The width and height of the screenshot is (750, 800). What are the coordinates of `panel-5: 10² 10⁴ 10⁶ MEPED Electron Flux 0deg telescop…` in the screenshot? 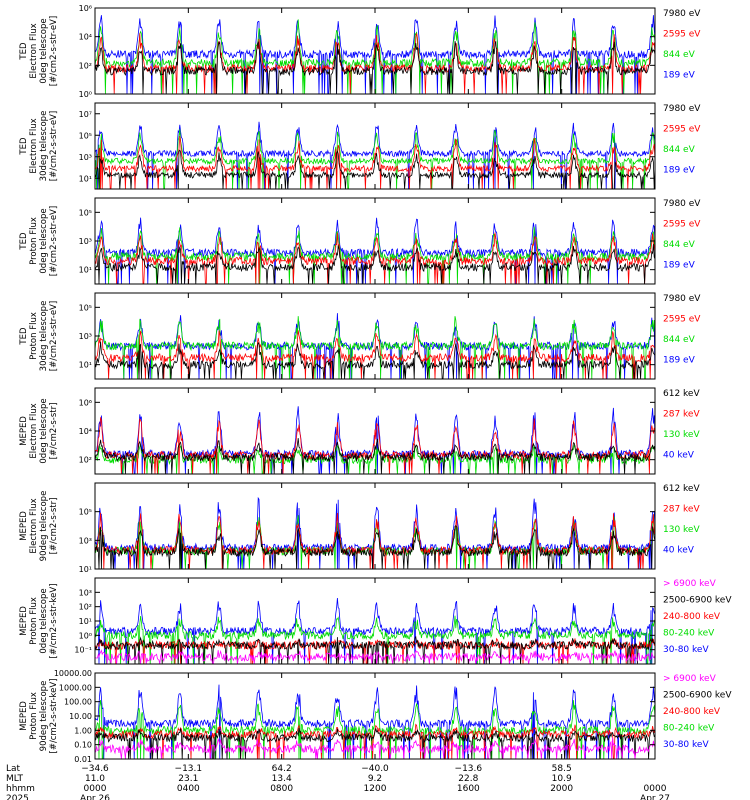 It's located at (359, 431).